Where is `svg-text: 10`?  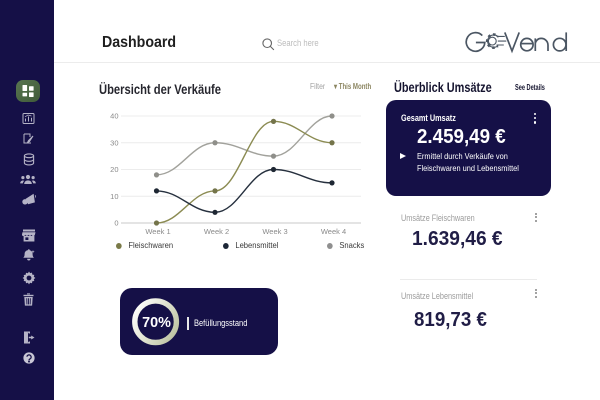
svg-text: 10 is located at coordinates (114, 196).